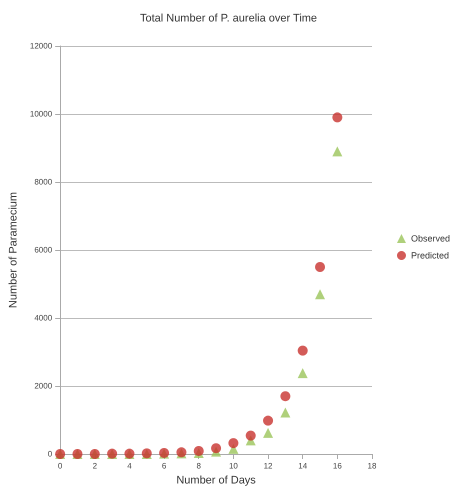 This screenshot has width=457, height=494. Describe the element at coordinates (269, 466) in the screenshot. I see `x-tick-label: 12` at that location.